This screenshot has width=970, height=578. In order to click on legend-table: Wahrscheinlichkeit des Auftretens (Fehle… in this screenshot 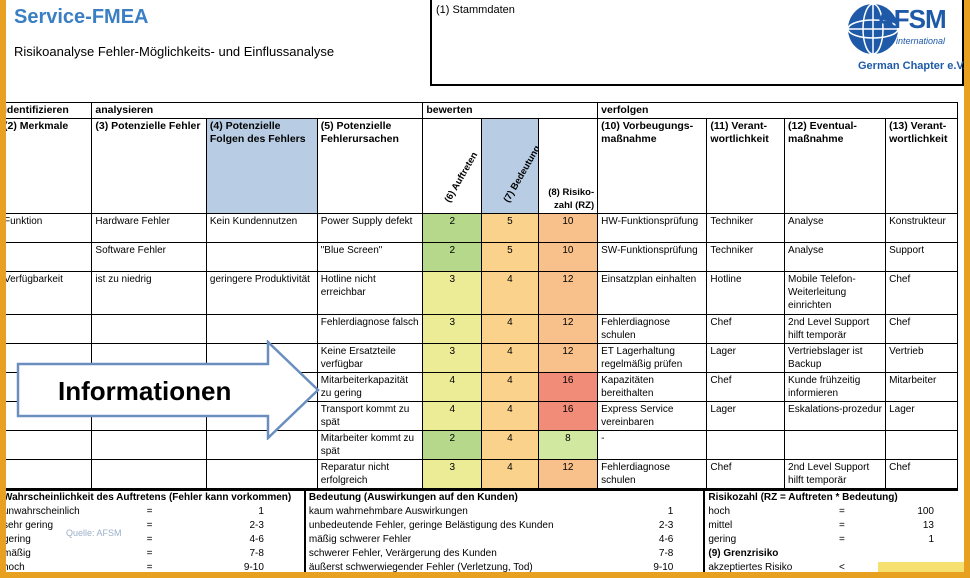, I will do `click(480, 530)`.